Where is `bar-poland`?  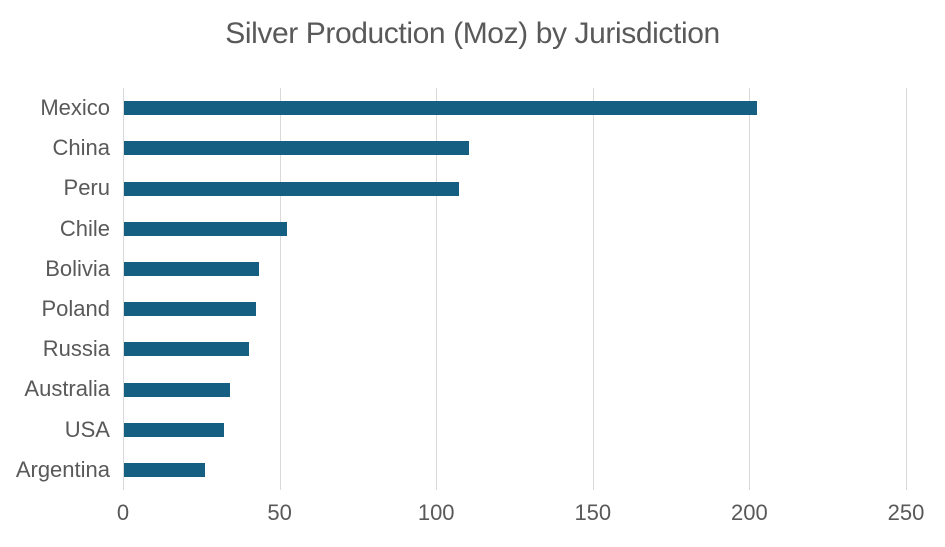
bar-poland is located at coordinates (190, 309).